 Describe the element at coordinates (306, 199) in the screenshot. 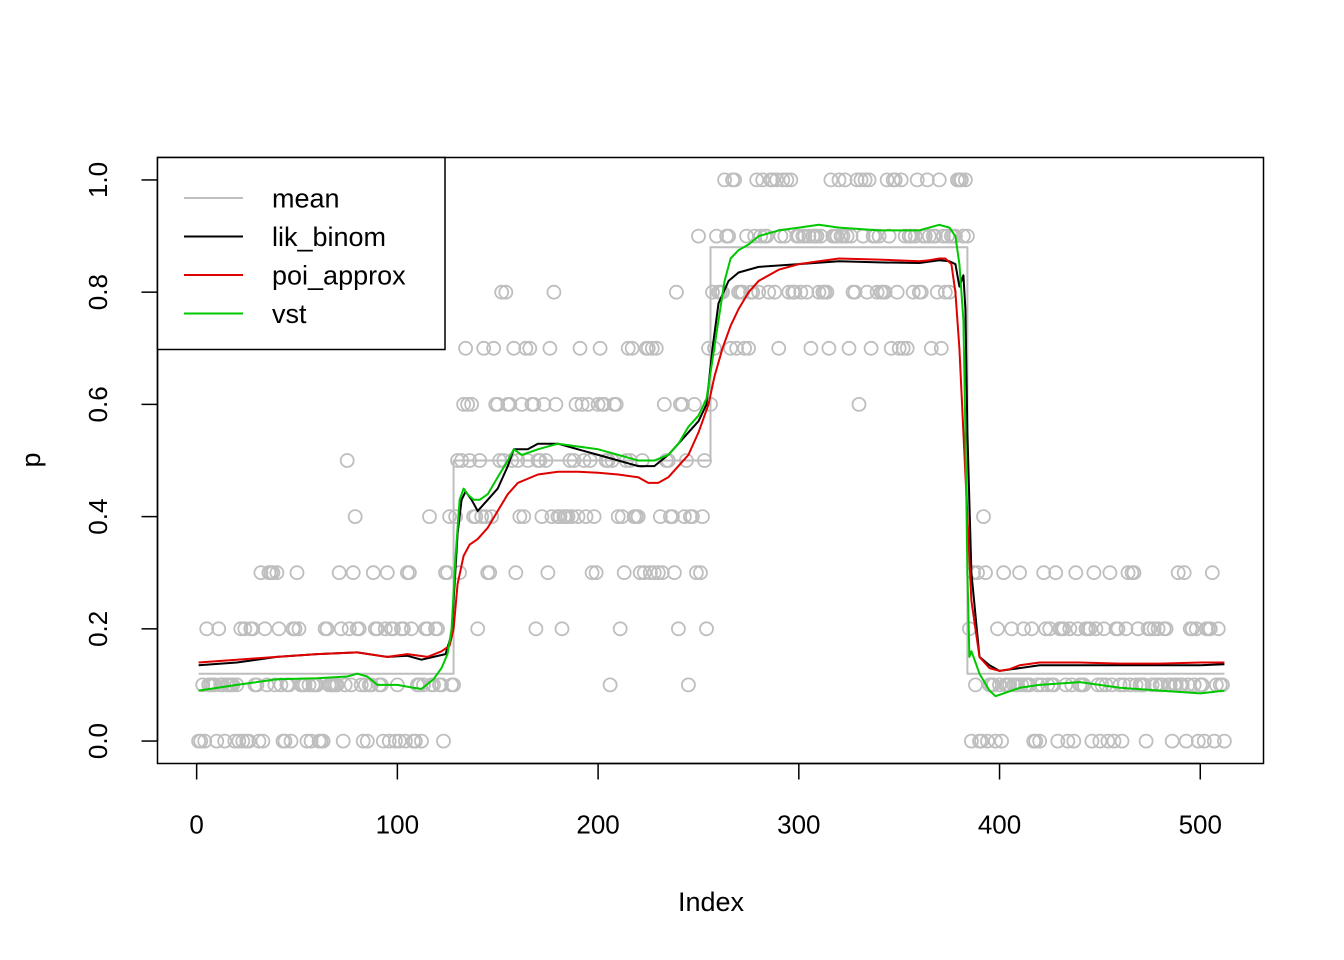

I see `legend-label-mean: mean` at that location.